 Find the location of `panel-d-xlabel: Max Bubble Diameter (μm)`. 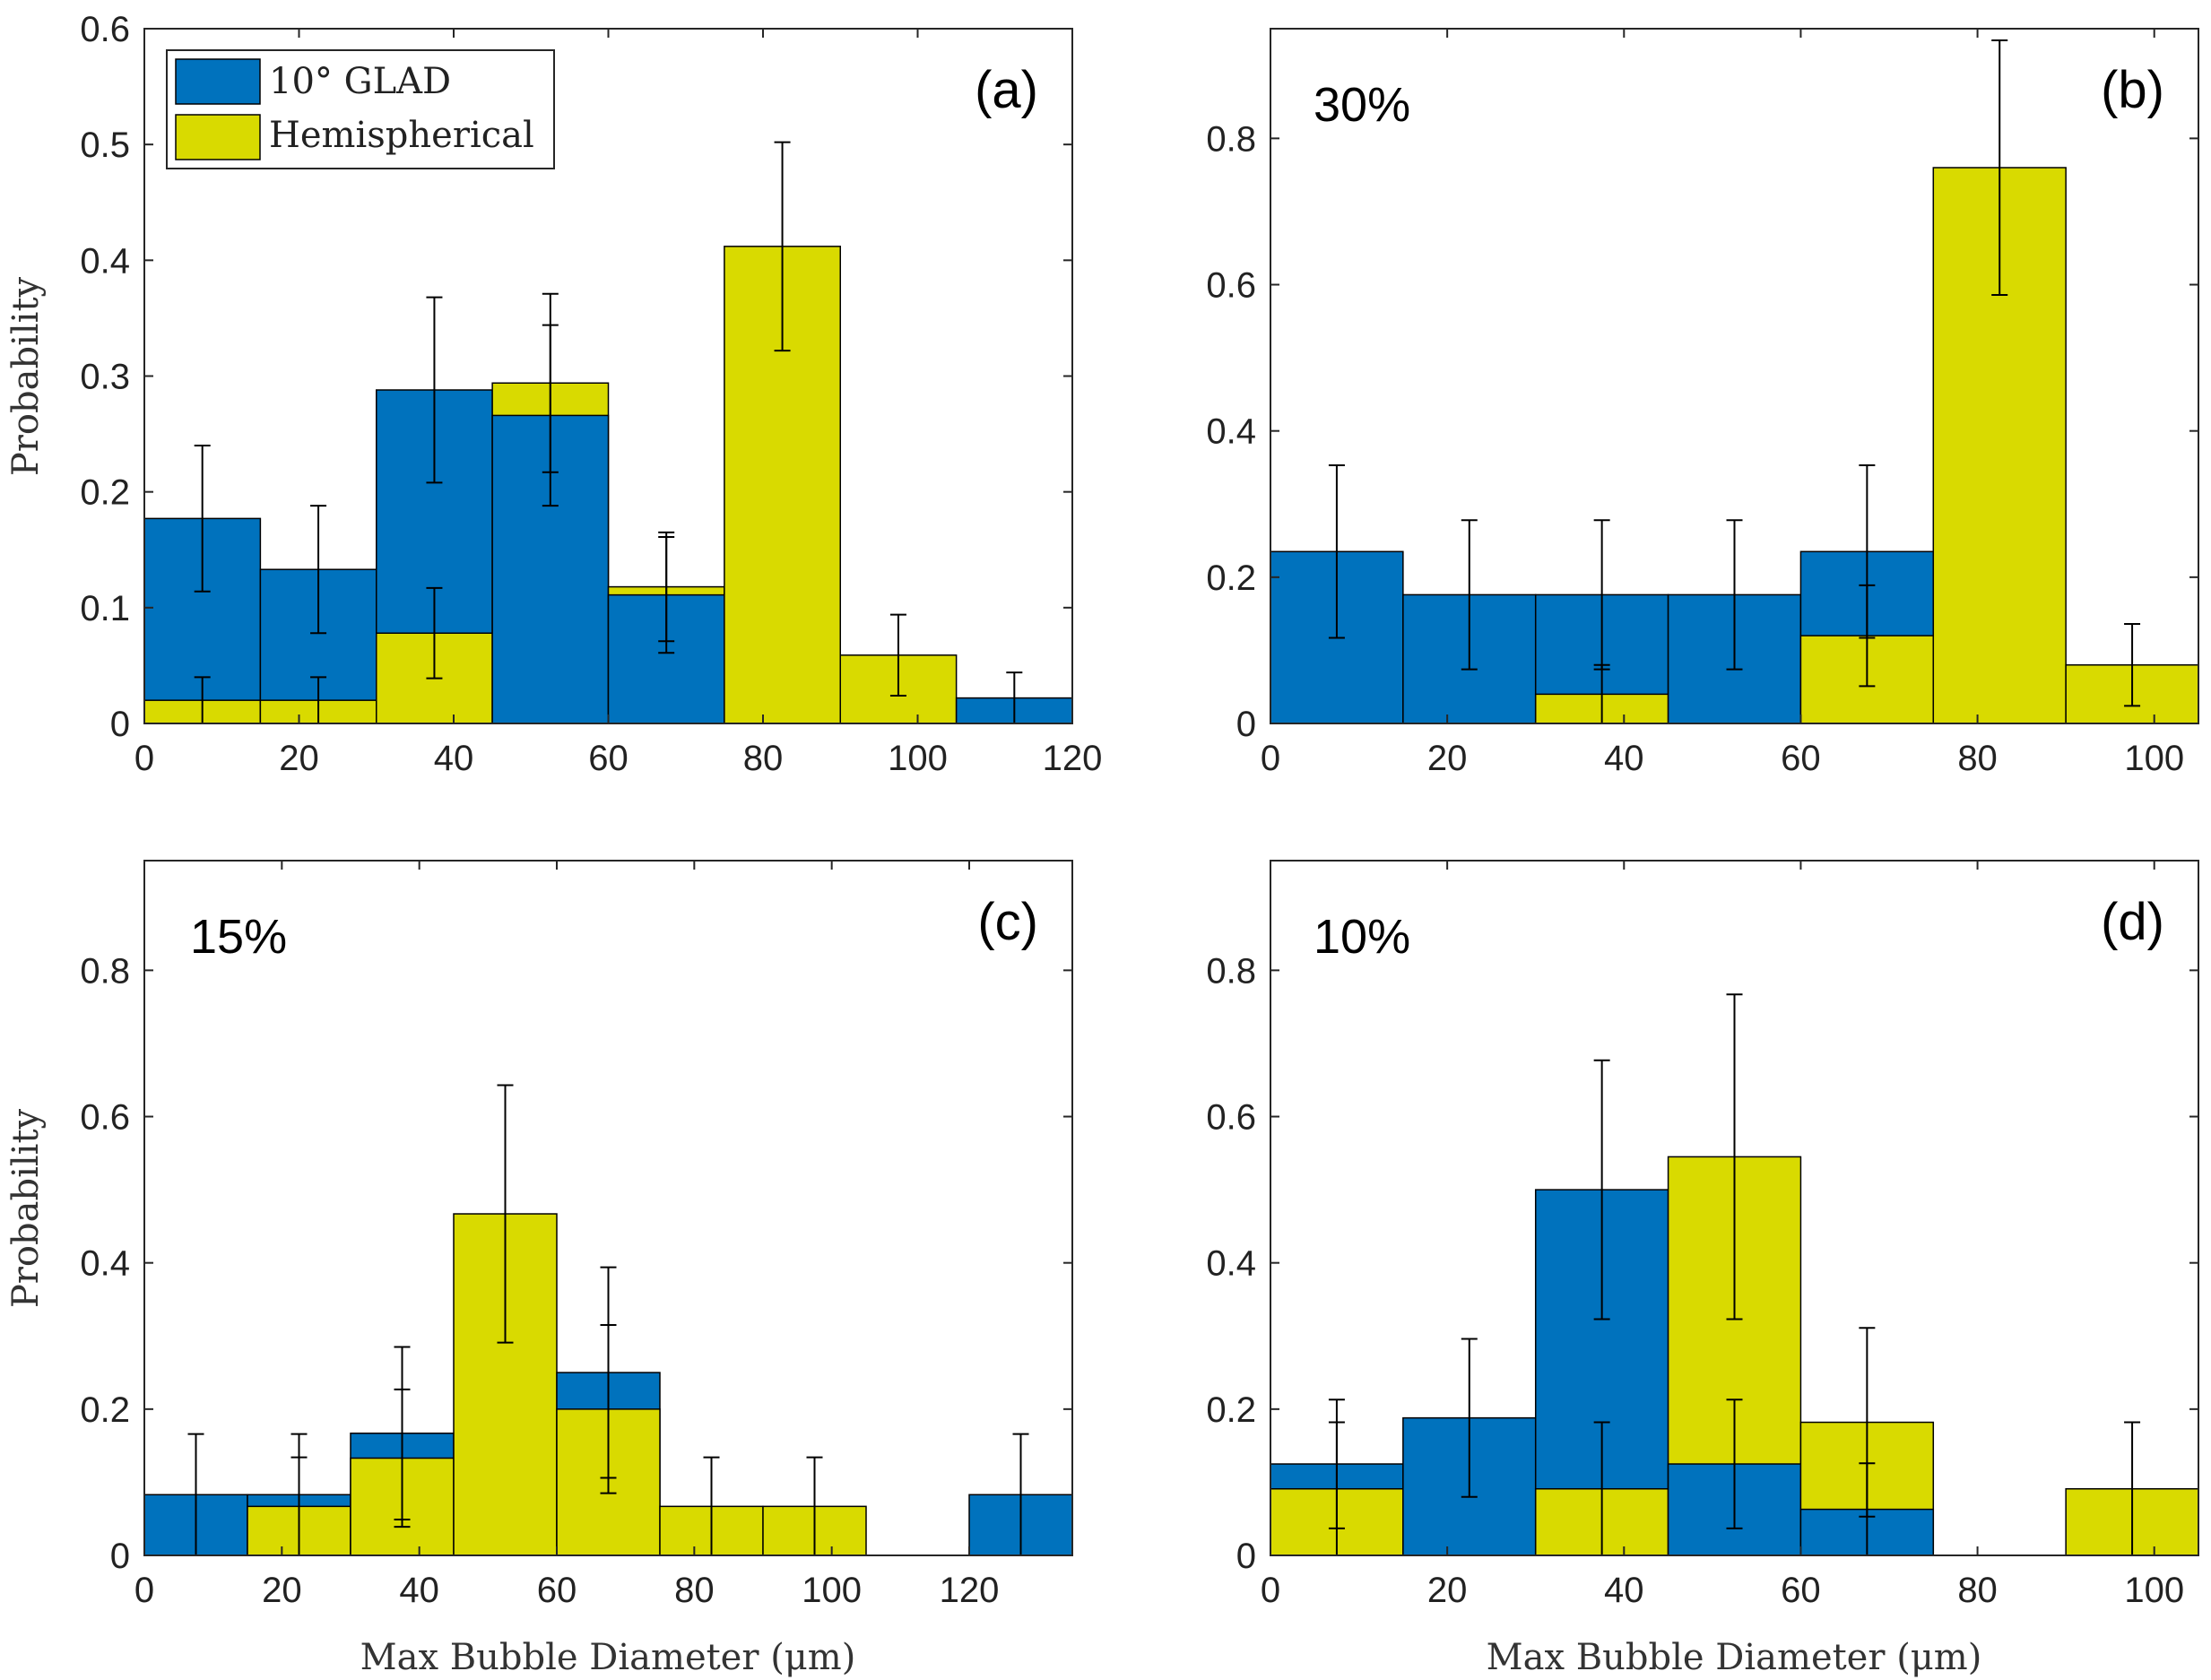

panel-d-xlabel: Max Bubble Diameter (μm) is located at coordinates (1734, 1657).